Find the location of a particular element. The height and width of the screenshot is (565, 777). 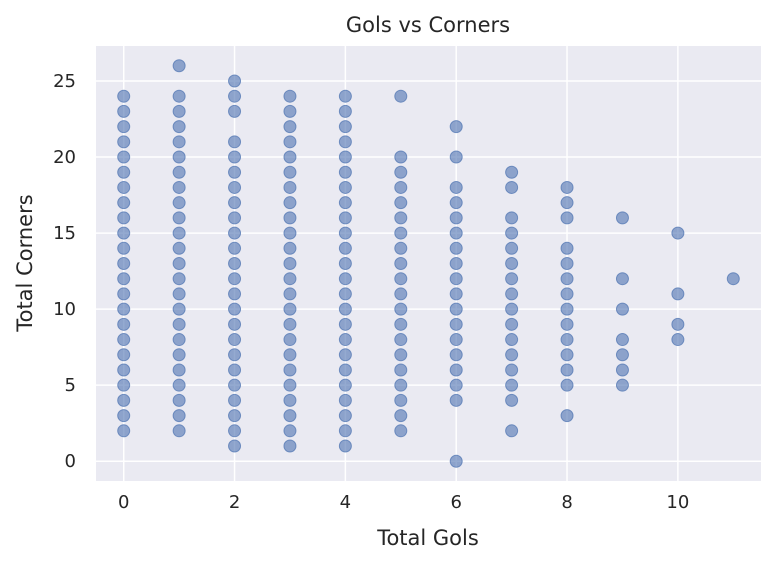

chart-title: Gols vs Corners is located at coordinates (428, 25).